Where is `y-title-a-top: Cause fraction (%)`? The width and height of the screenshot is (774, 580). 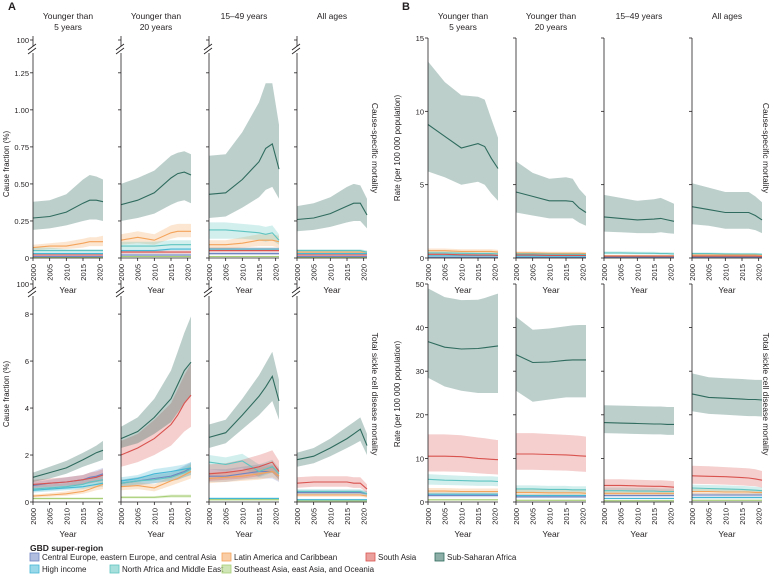
y-title-a-top: Cause fraction (%) is located at coordinates (6, 164).